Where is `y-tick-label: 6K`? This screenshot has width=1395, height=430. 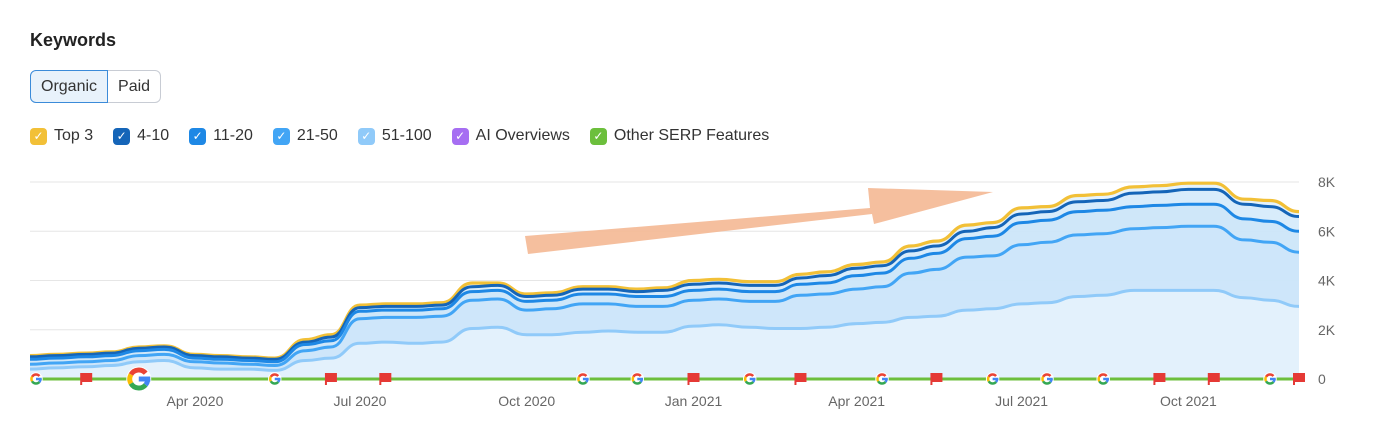
y-tick-label: 6K is located at coordinates (1327, 231).